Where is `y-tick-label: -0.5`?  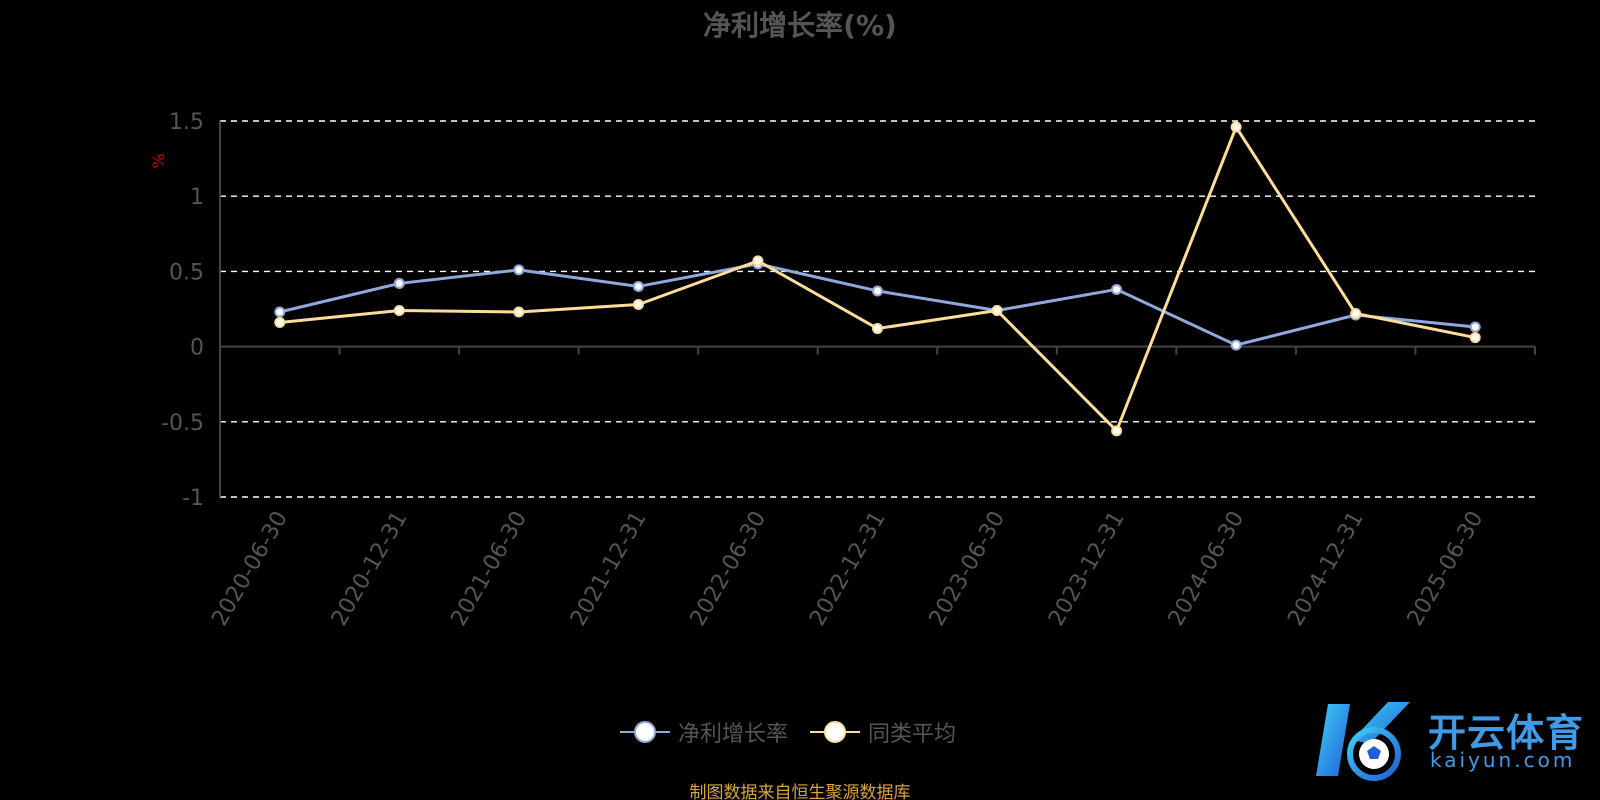
y-tick-label: -0.5 is located at coordinates (182, 423).